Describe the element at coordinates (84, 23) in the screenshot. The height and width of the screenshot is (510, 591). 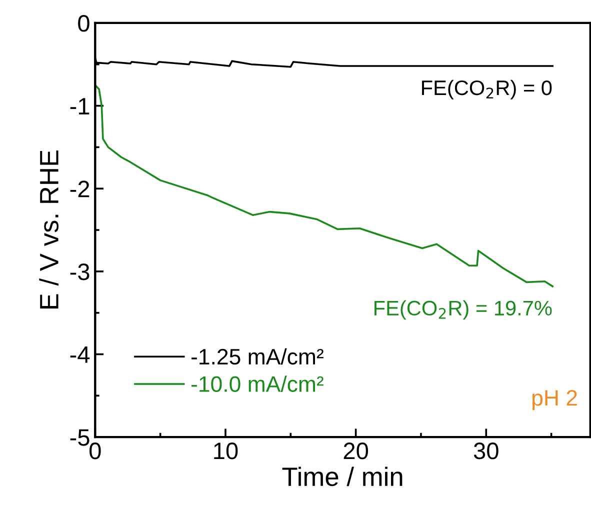
I see `y-tick-label: 0` at that location.